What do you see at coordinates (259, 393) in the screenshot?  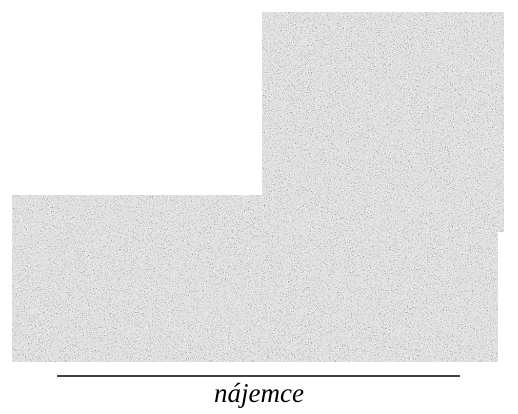 I see `signature-role: nájemce` at bounding box center [259, 393].